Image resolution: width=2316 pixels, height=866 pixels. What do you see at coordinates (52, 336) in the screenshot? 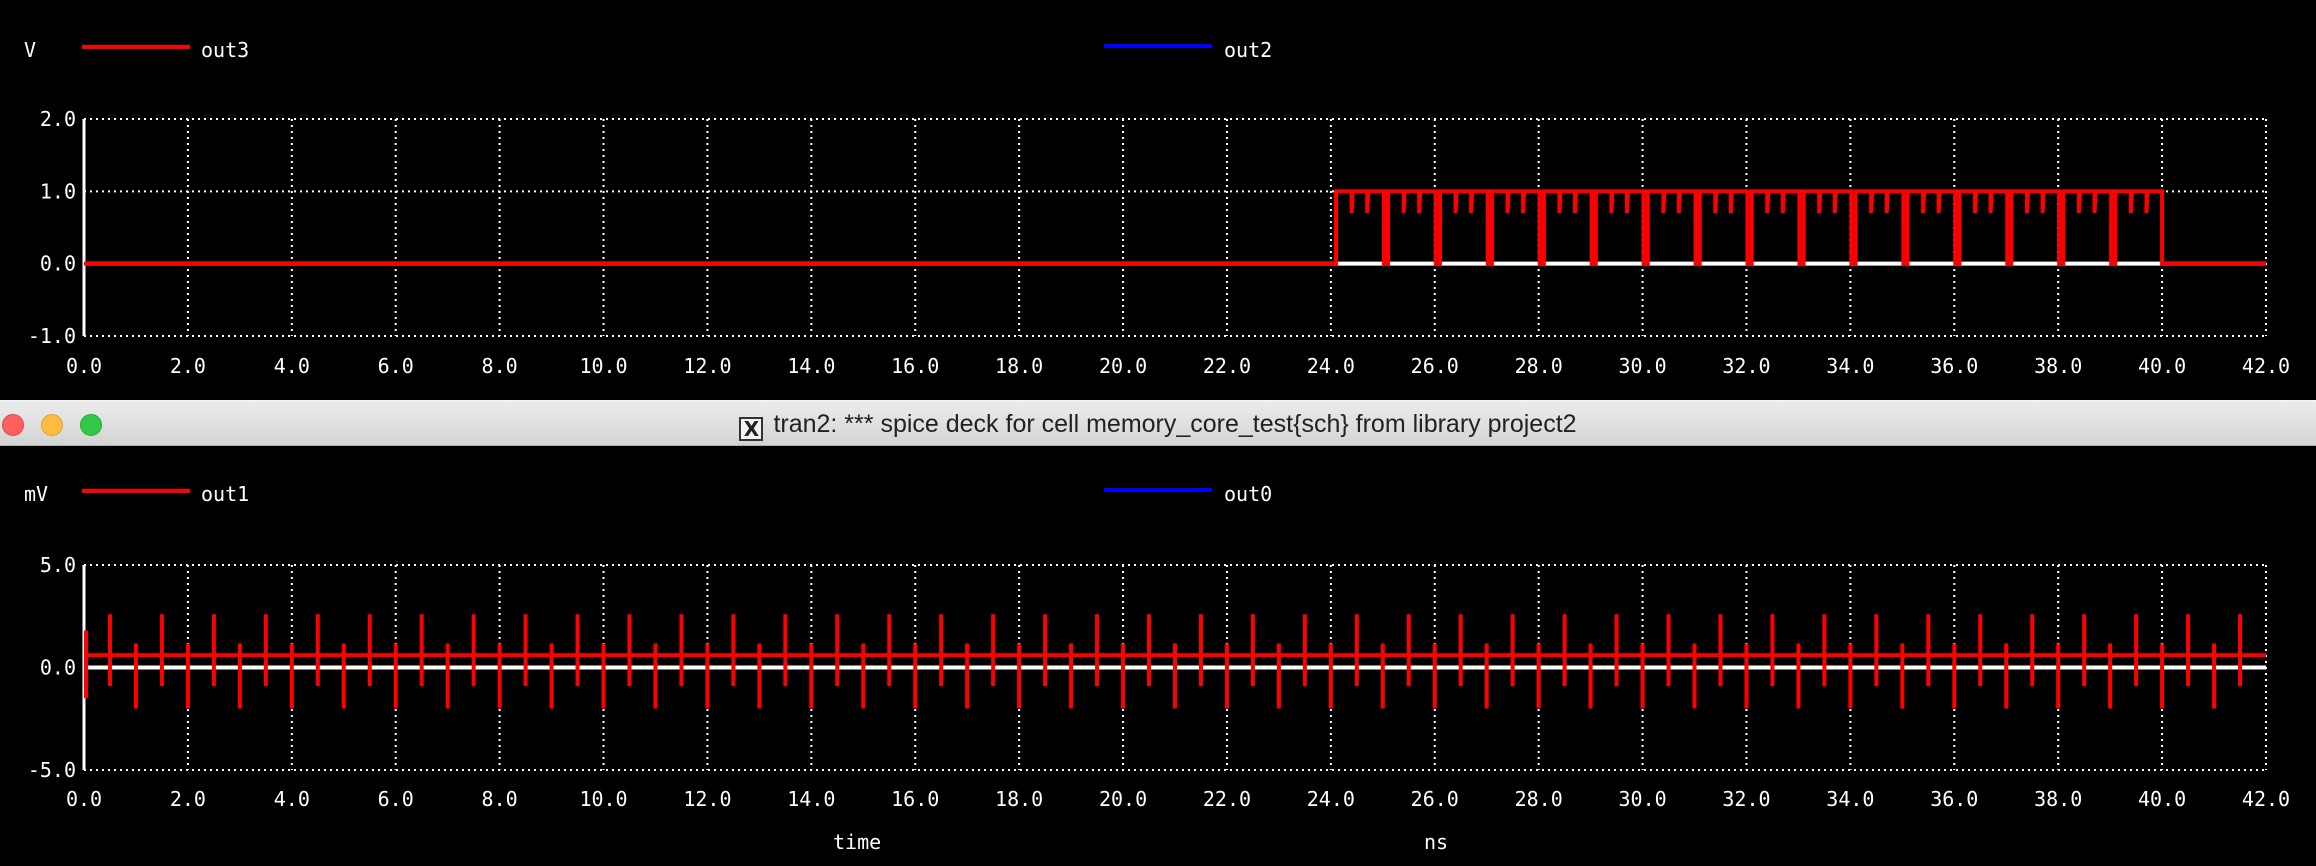
I see `y-tick-label: -1.0` at bounding box center [52, 336].